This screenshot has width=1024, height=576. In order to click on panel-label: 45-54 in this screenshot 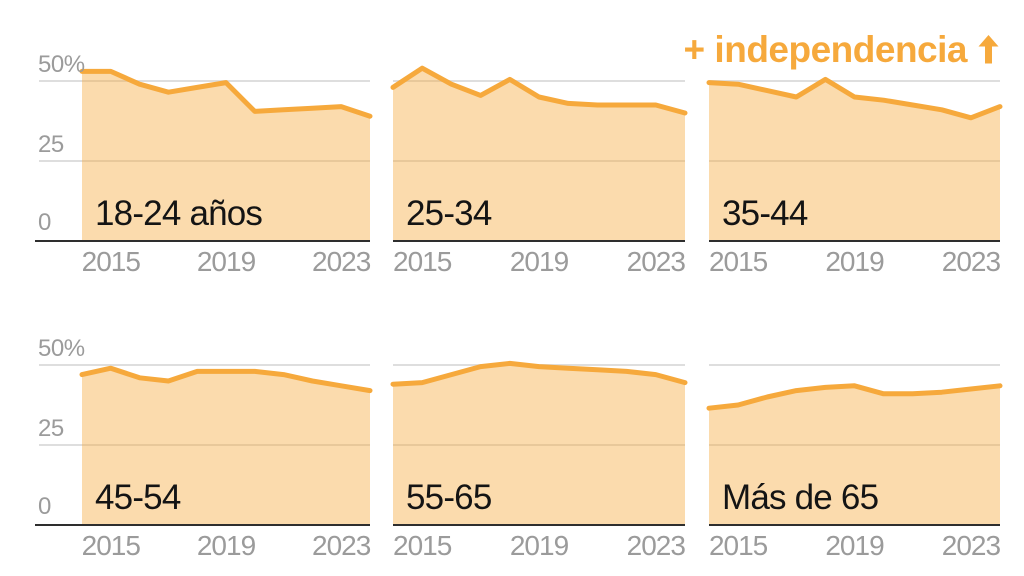, I will do `click(138, 497)`.